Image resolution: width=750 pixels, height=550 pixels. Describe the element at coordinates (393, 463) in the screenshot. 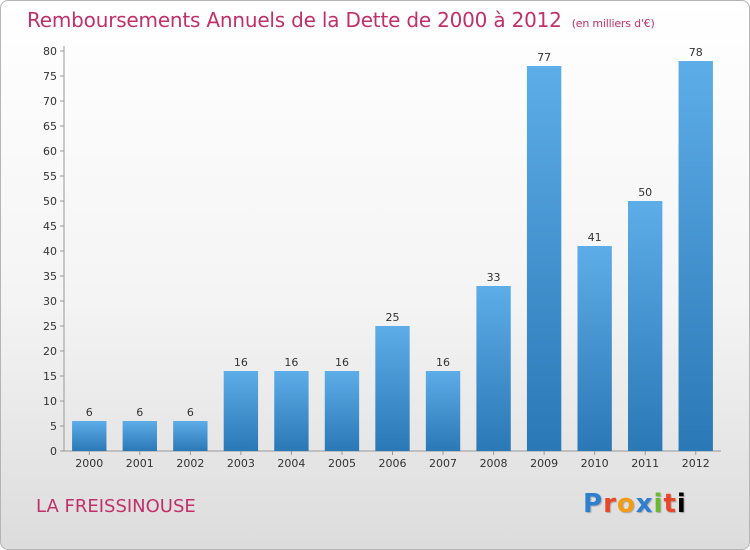

I see `x-tick-label: 2006` at that location.